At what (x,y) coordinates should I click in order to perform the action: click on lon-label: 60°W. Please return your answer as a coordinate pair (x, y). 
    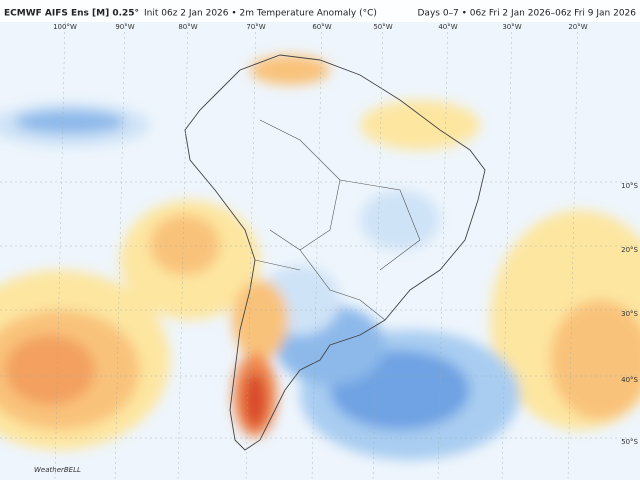
    Looking at the image, I should click on (321, 27).